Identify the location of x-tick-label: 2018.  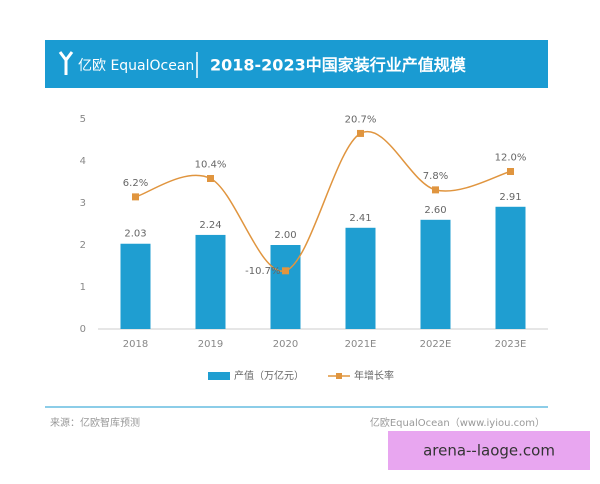
(135, 344).